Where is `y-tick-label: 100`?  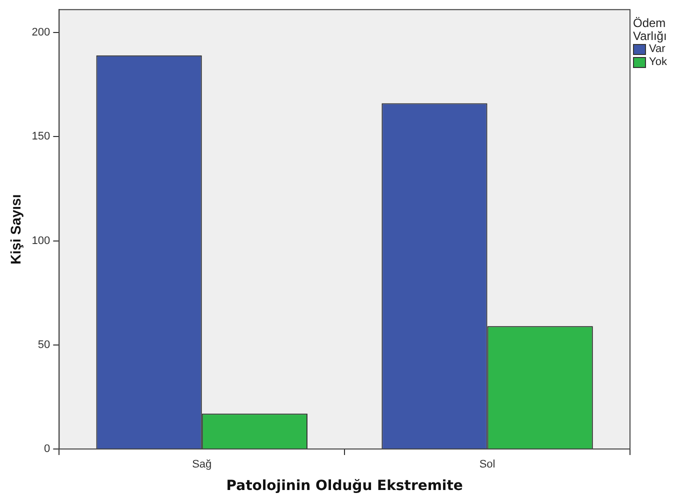
y-tick-label: 100 is located at coordinates (41, 240).